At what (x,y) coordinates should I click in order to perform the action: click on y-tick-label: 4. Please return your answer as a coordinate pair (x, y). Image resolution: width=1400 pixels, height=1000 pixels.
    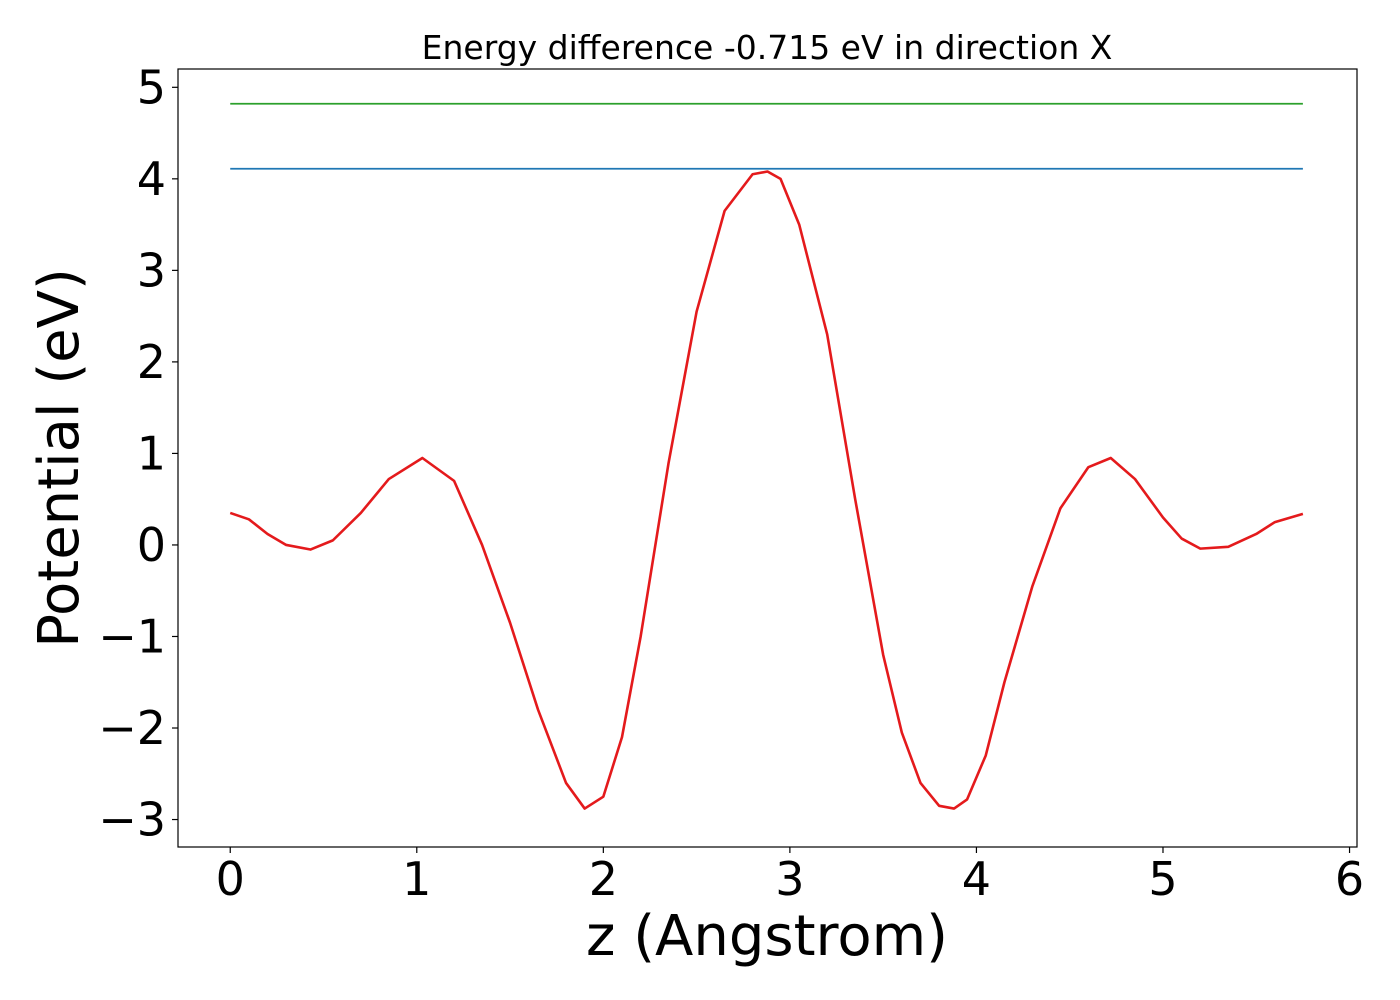
    Looking at the image, I should click on (151, 179).